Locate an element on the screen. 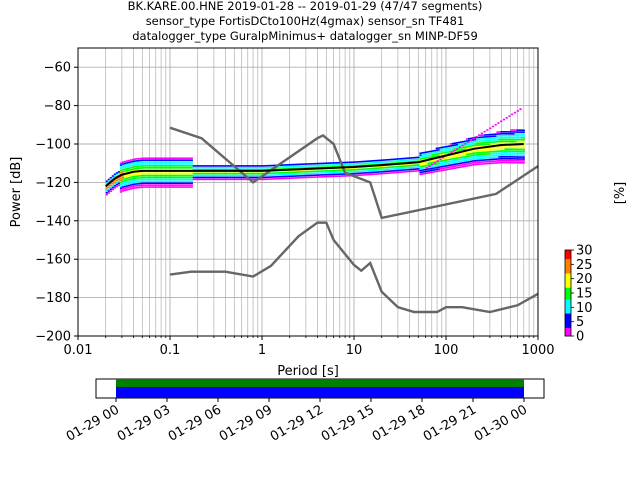 This screenshot has height=480, width=640. coverage-tick-label: 01-29 12 is located at coordinates (297, 423).